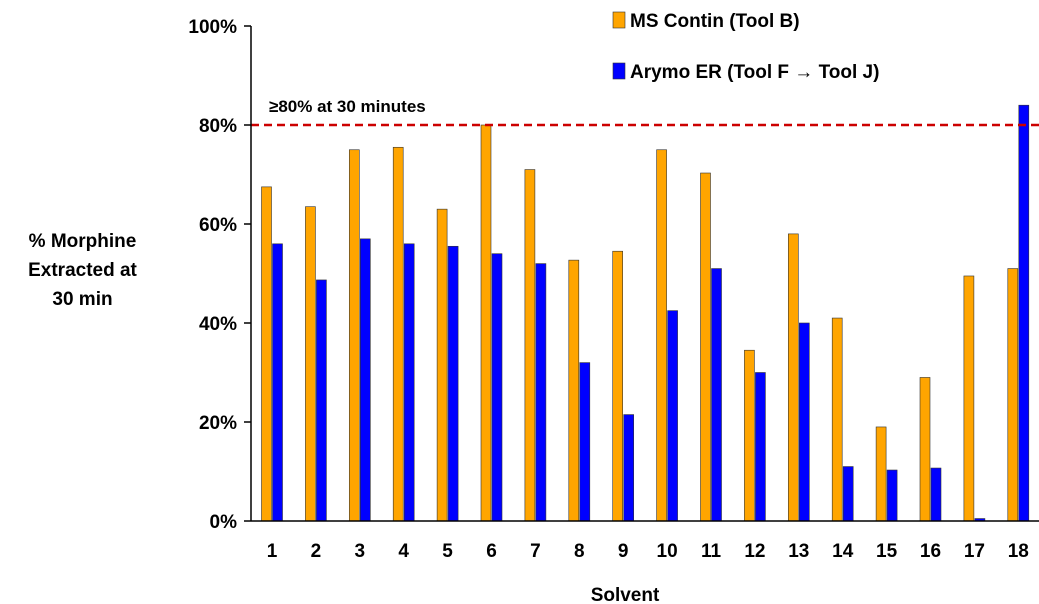  I want to click on y-axis-title-line: % Morphine, so click(82, 241).